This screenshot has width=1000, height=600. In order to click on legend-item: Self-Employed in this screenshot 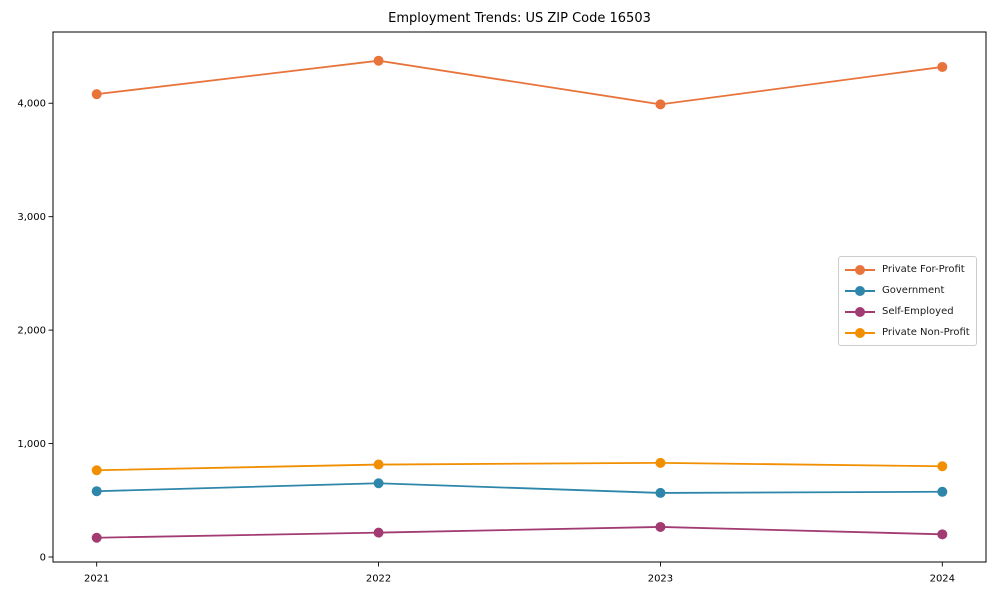, I will do `click(908, 311)`.